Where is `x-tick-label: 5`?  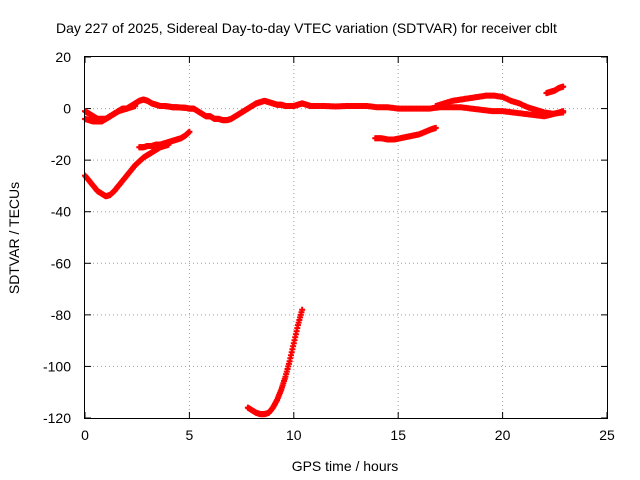
x-tick-label: 5 is located at coordinates (190, 435).